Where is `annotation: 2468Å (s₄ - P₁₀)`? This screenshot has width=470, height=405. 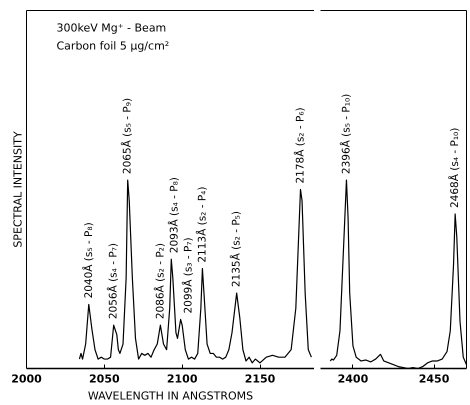
annotation: 2468Å (s₄ - P₁₀) is located at coordinates (455, 168).